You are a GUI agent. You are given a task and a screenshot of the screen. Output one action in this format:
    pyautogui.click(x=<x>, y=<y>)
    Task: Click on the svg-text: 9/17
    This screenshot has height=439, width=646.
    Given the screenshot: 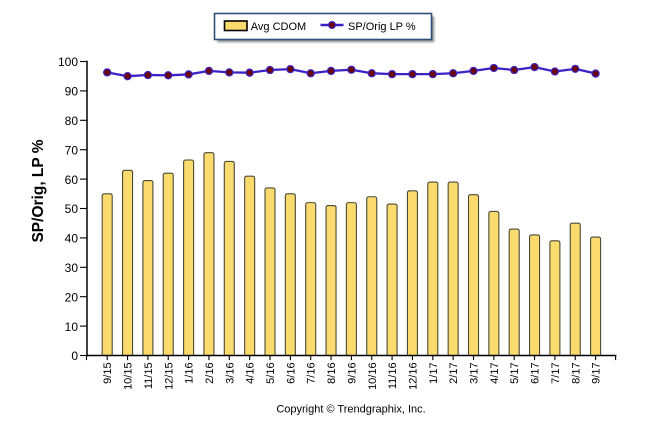 What is the action you would take?
    pyautogui.click(x=597, y=372)
    